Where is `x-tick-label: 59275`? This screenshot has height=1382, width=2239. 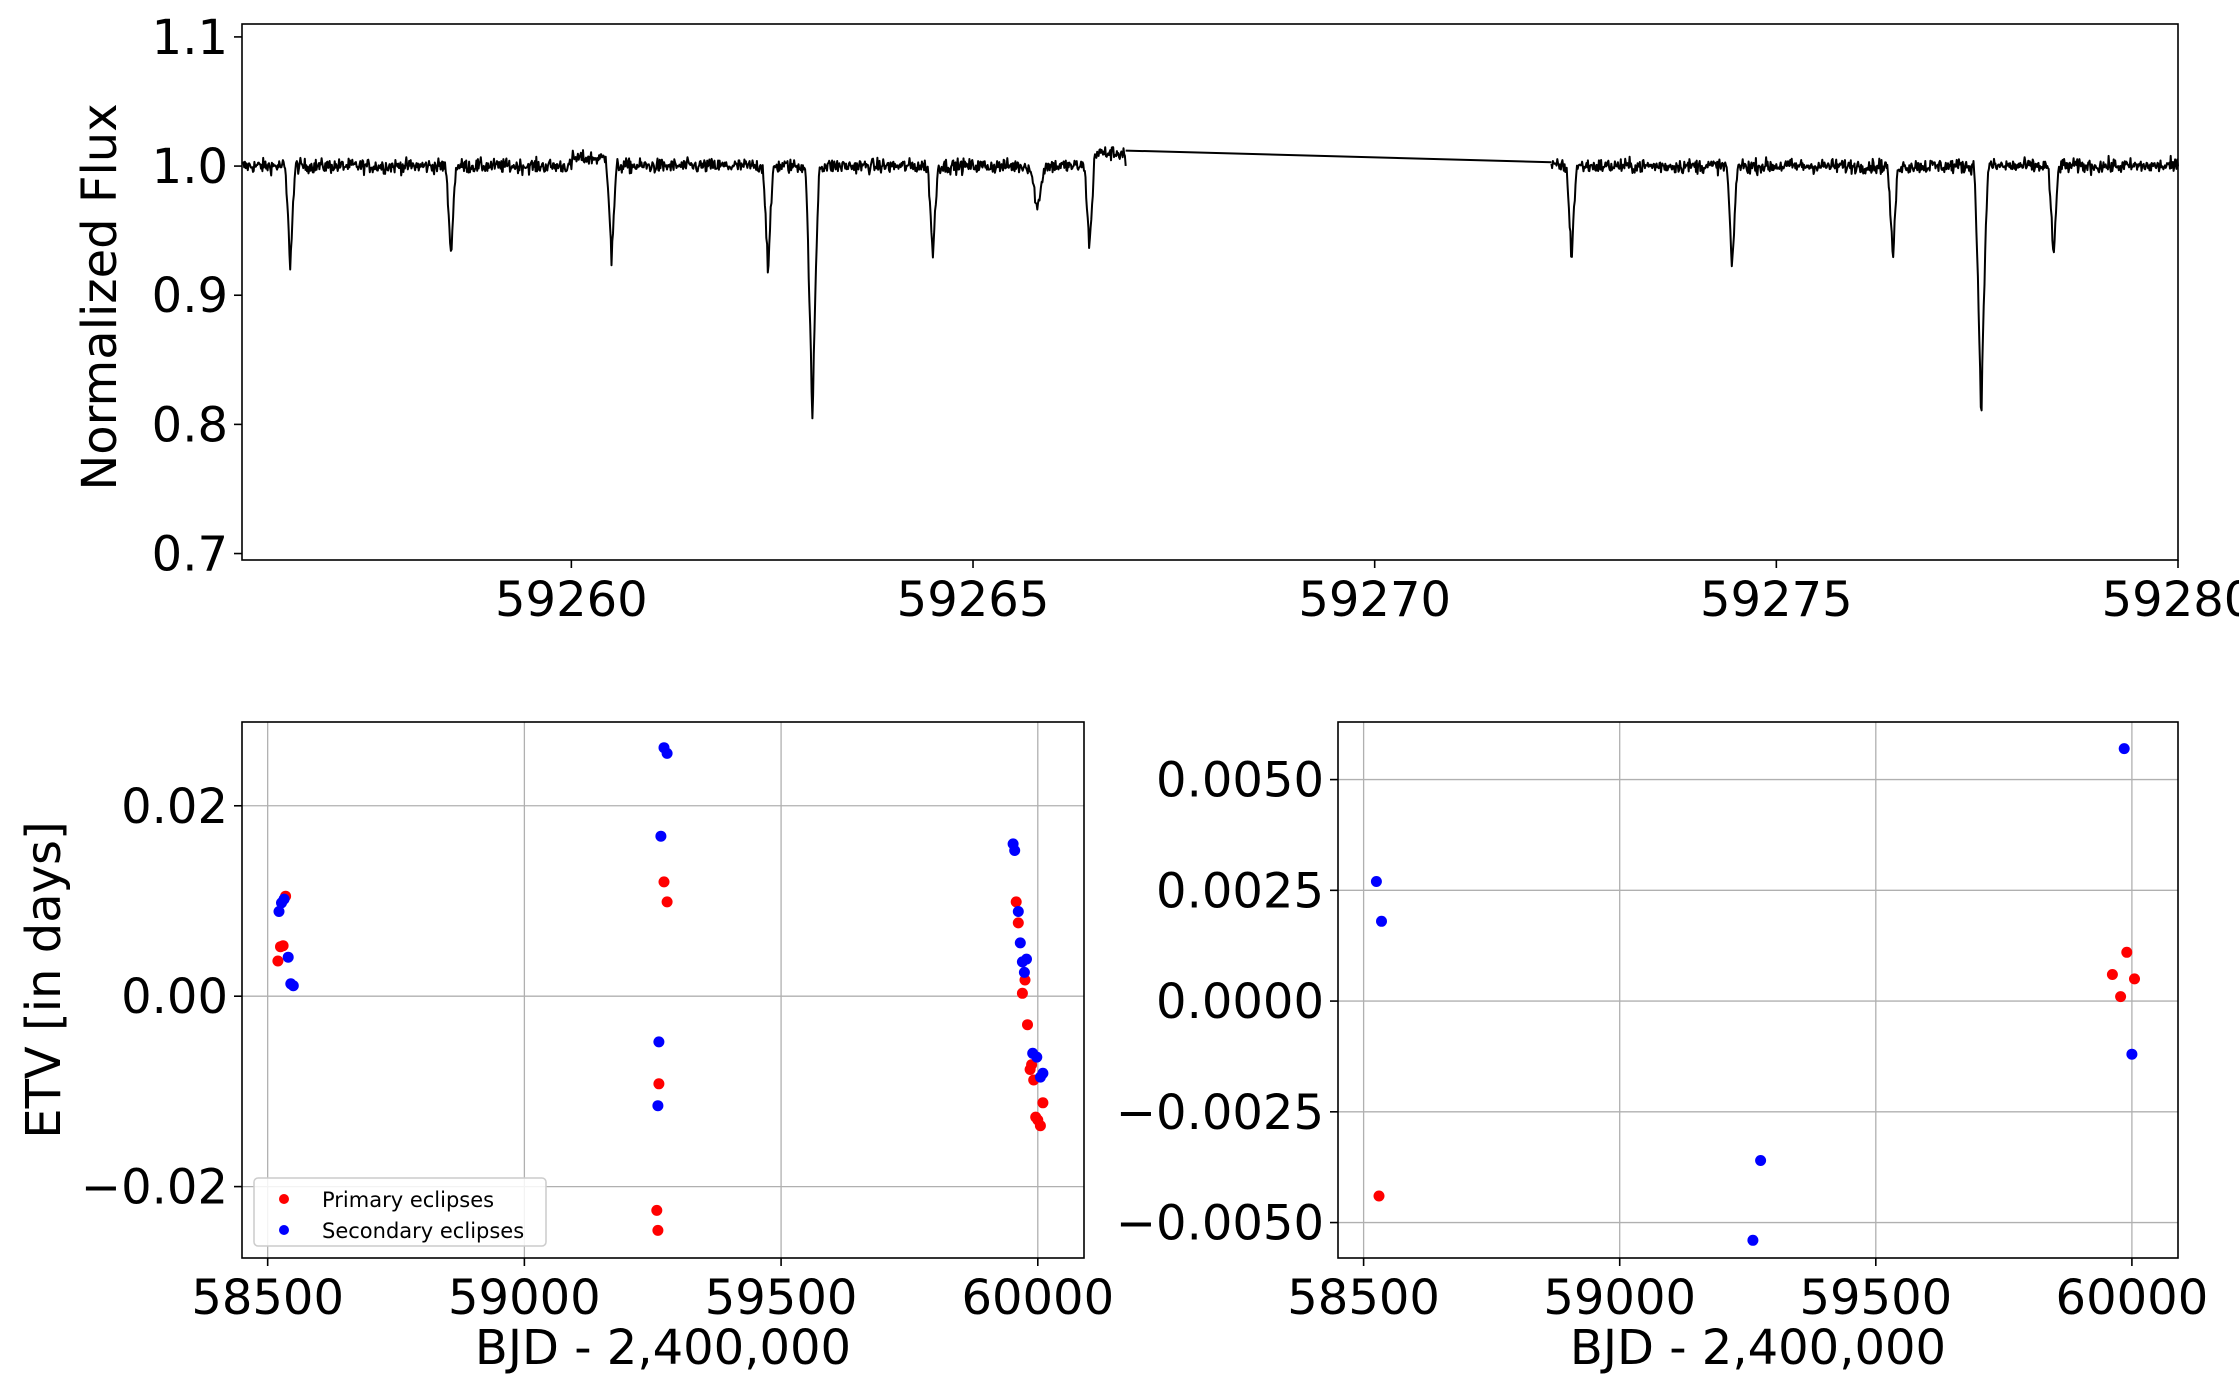
x-tick-label: 59275 is located at coordinates (1776, 600).